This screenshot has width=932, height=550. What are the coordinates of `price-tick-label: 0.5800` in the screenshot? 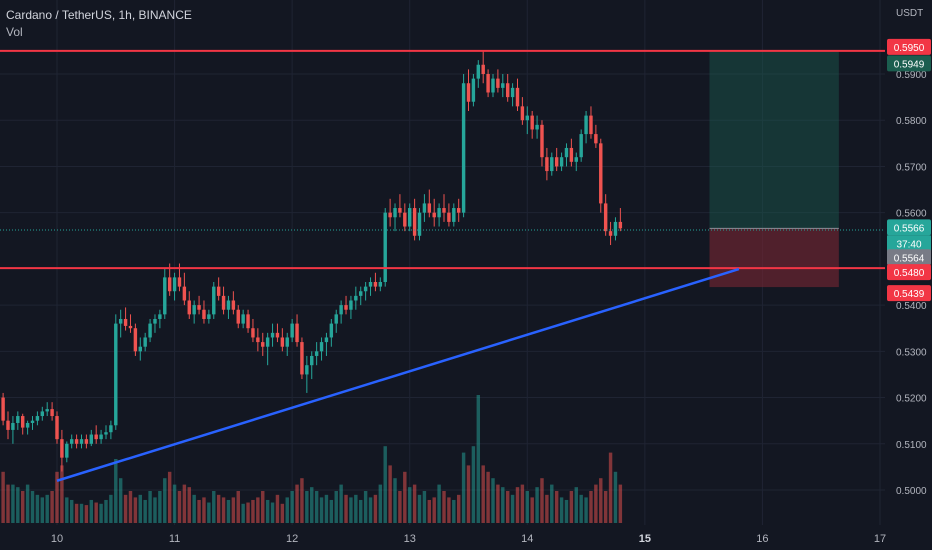 It's located at (911, 121).